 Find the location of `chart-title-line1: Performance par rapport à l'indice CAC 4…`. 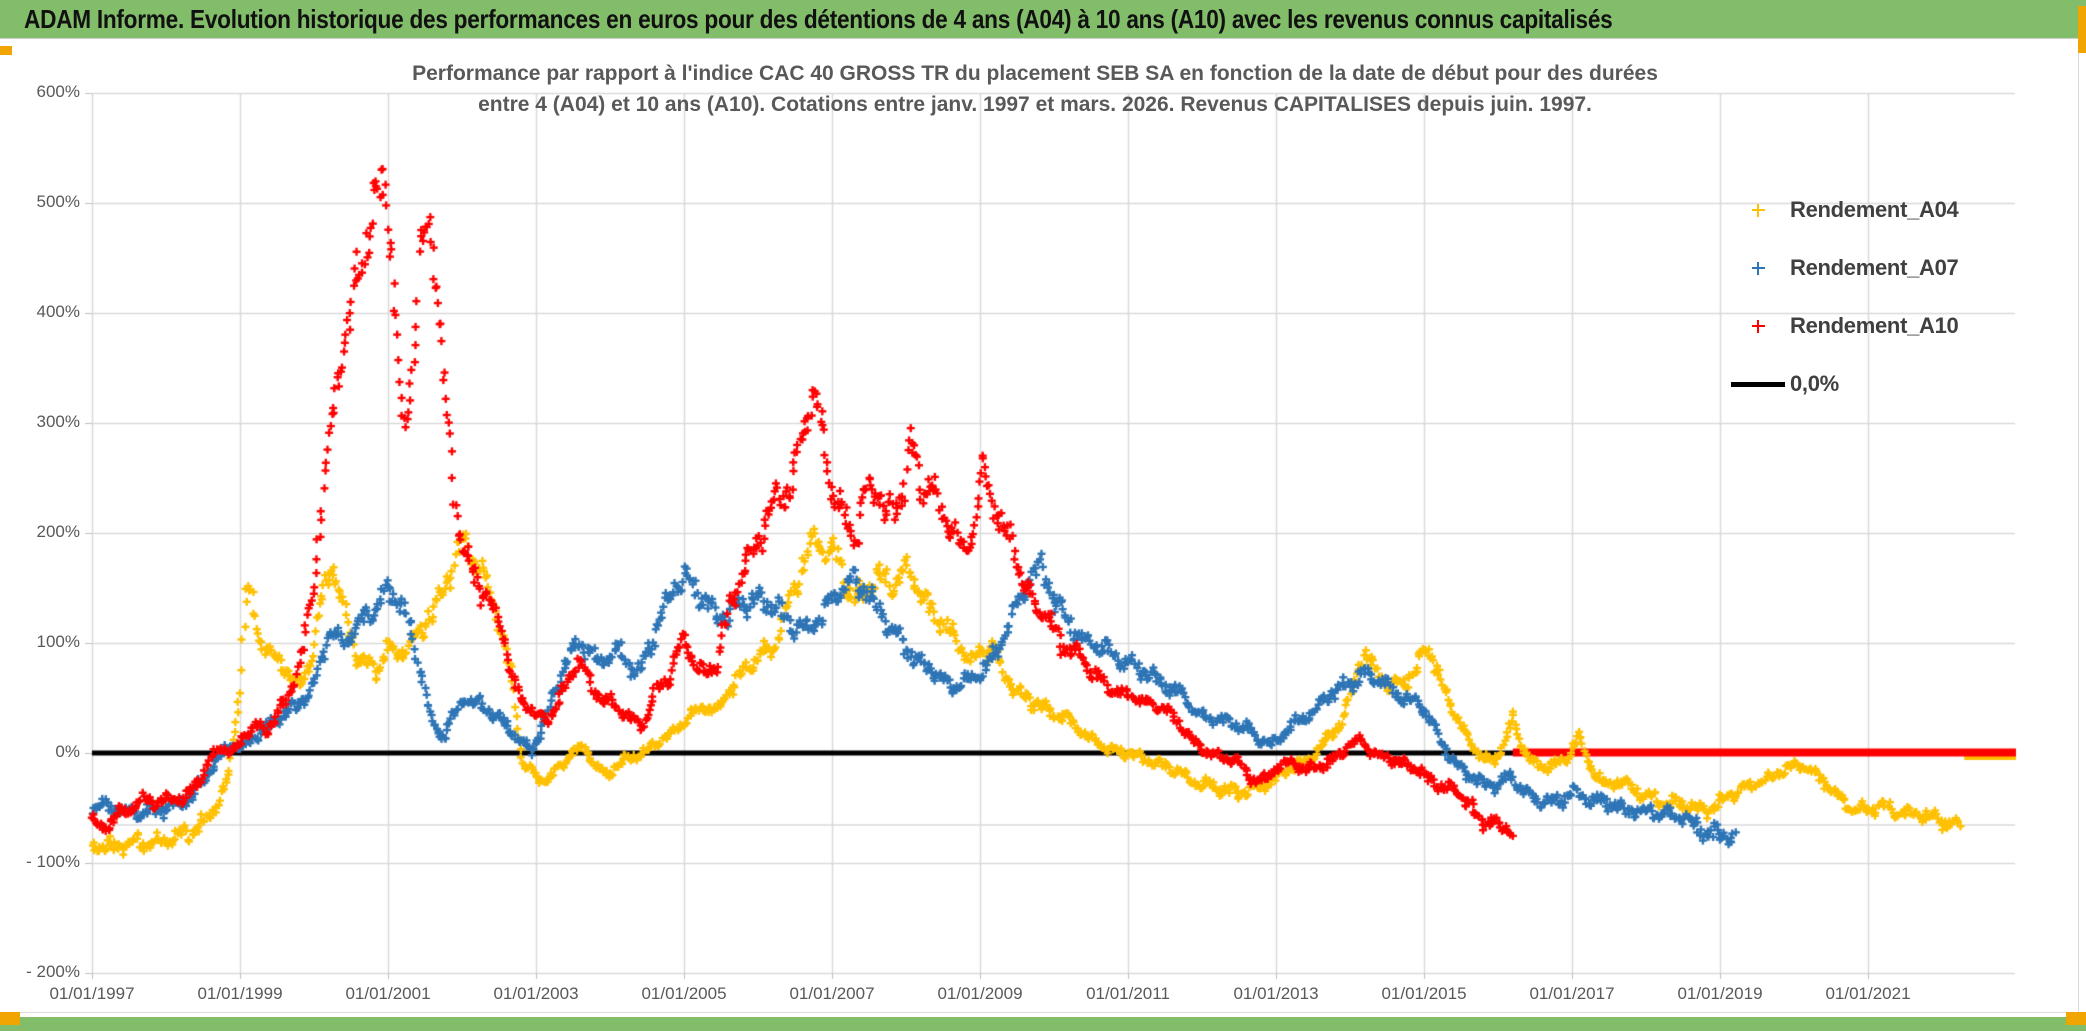

chart-title-line1: Performance par rapport à l'indice CAC 4… is located at coordinates (1035, 73).